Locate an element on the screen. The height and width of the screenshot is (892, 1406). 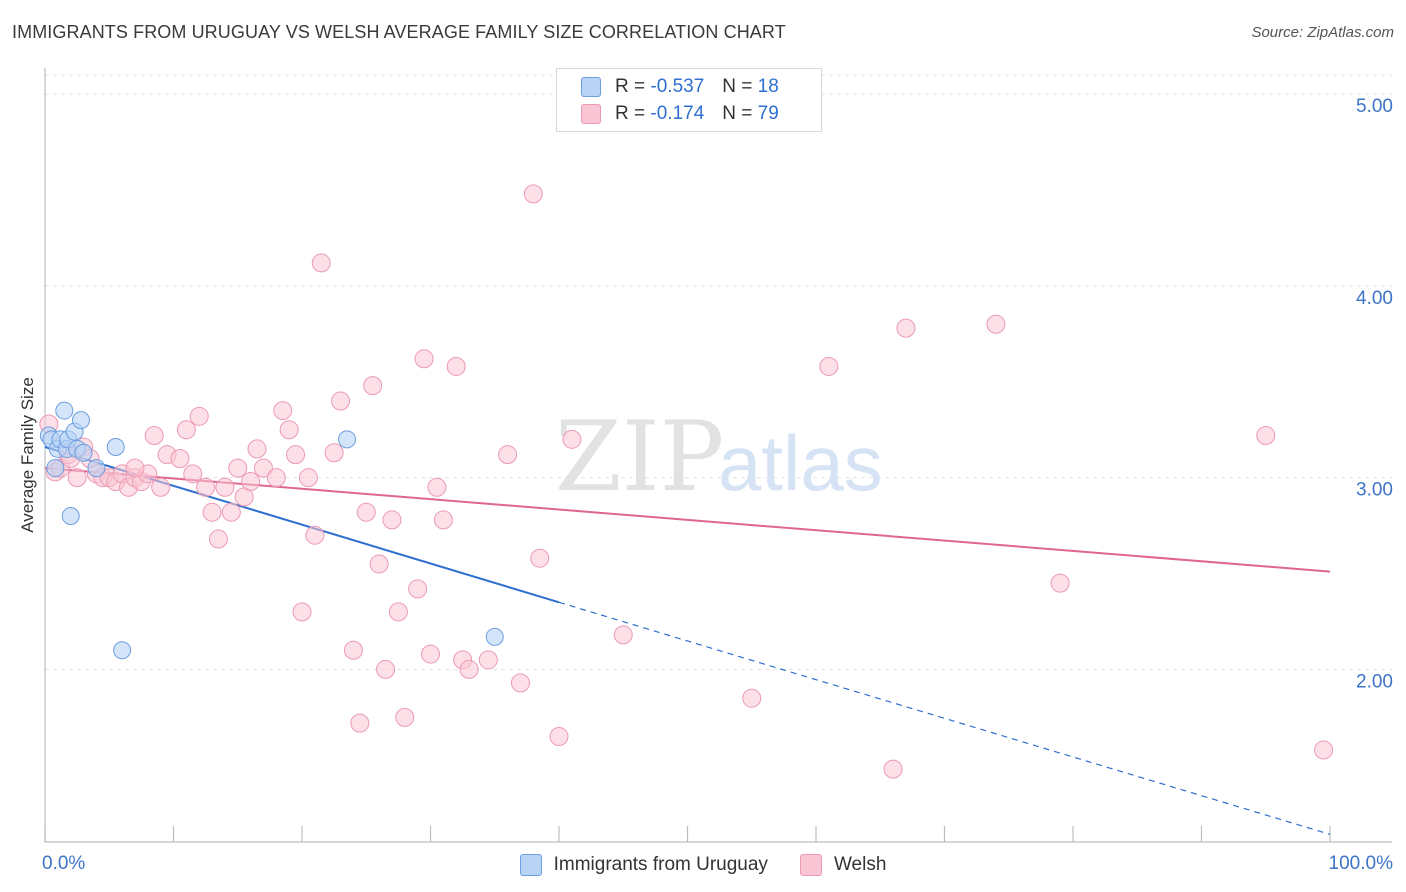
legend-r-value-uruguay: -0.537 is located at coordinates (677, 86).